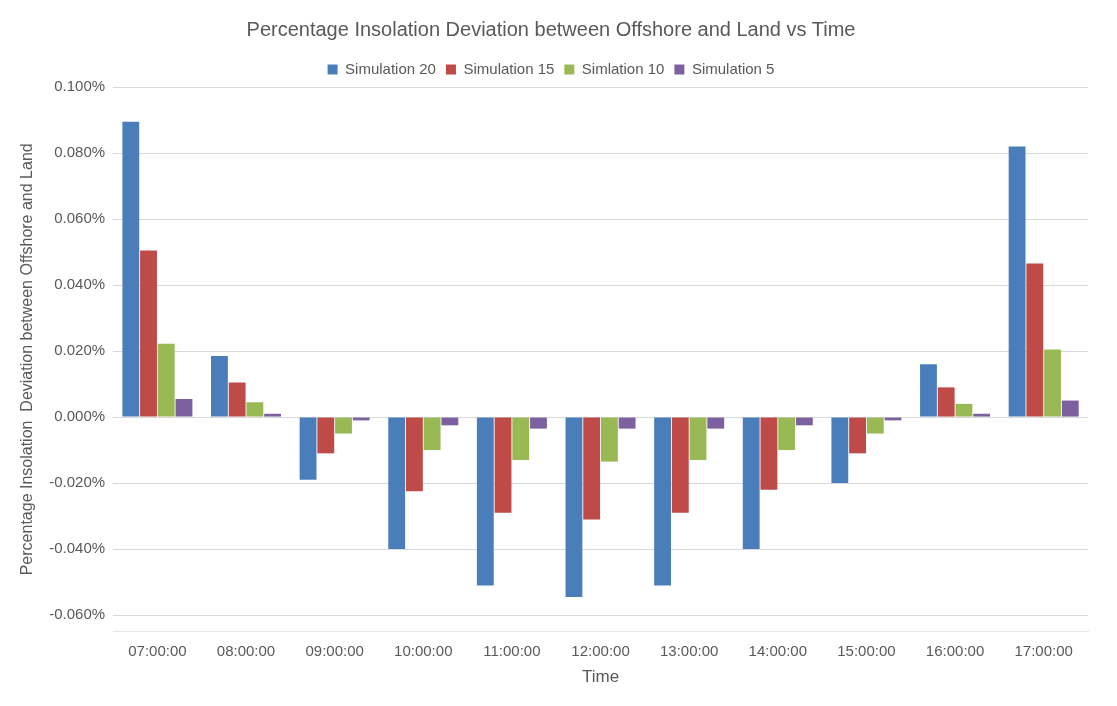  What do you see at coordinates (512, 650) in the screenshot?
I see `x-tick-label: 11:00:00` at bounding box center [512, 650].